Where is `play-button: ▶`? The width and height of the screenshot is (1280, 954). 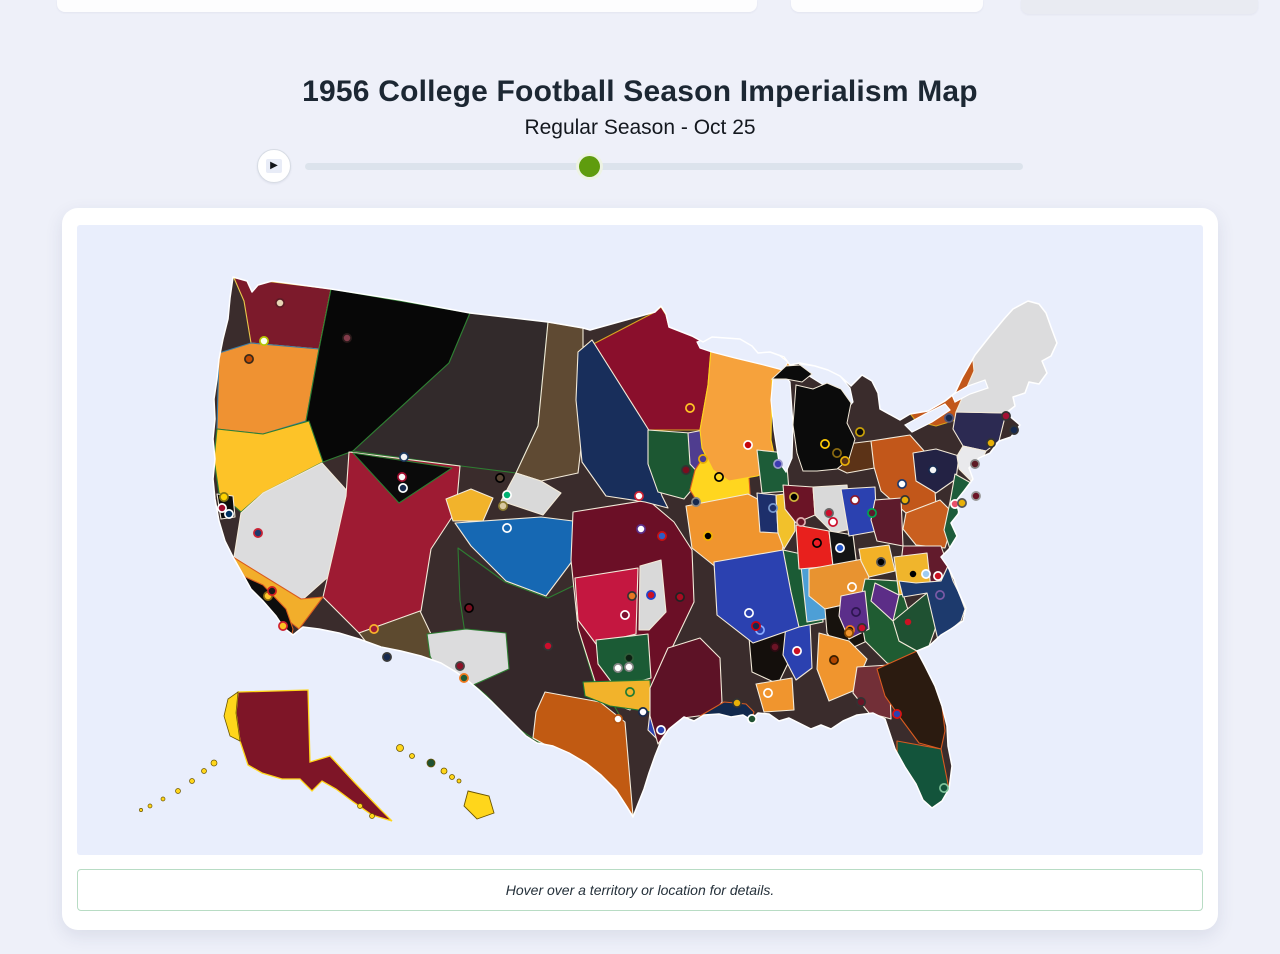 play-button: ▶ is located at coordinates (274, 166).